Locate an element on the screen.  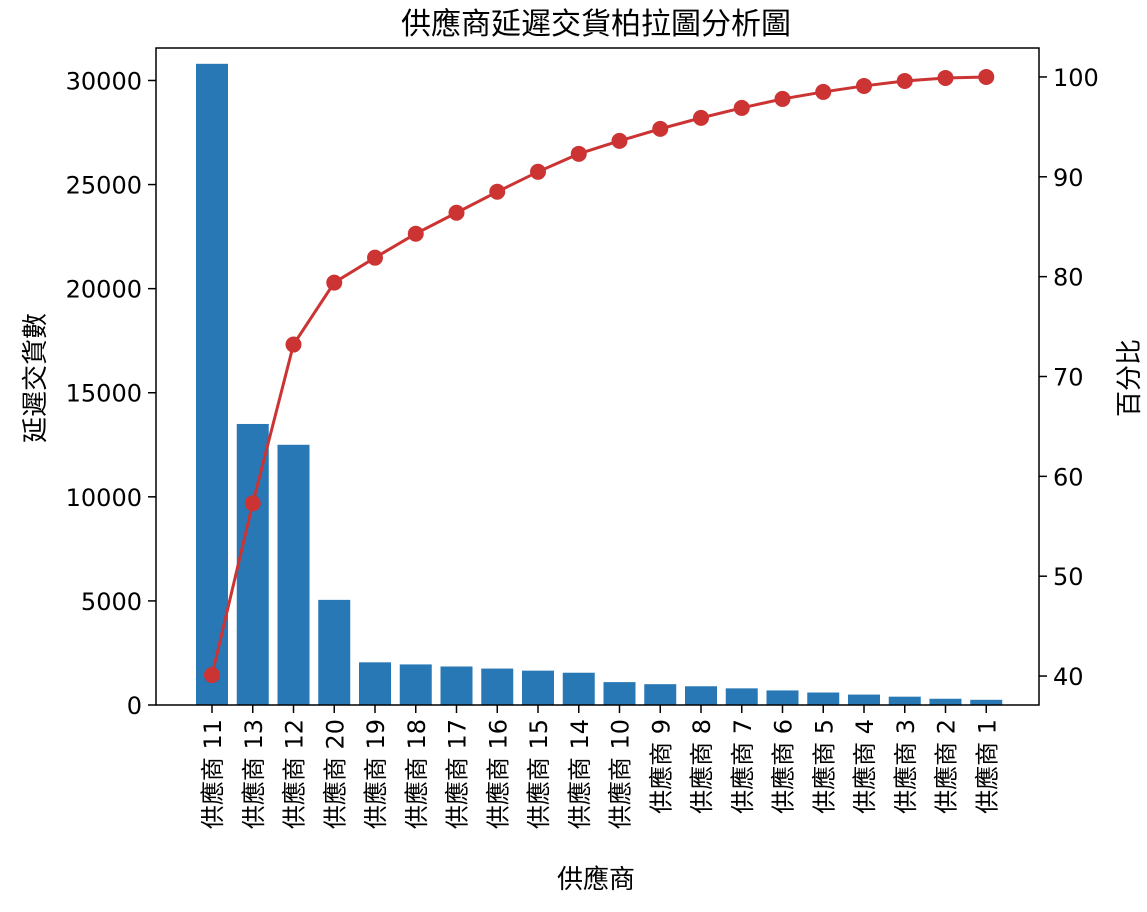
y-axis-label: 延遲交貨數 is located at coordinates (36, 378).